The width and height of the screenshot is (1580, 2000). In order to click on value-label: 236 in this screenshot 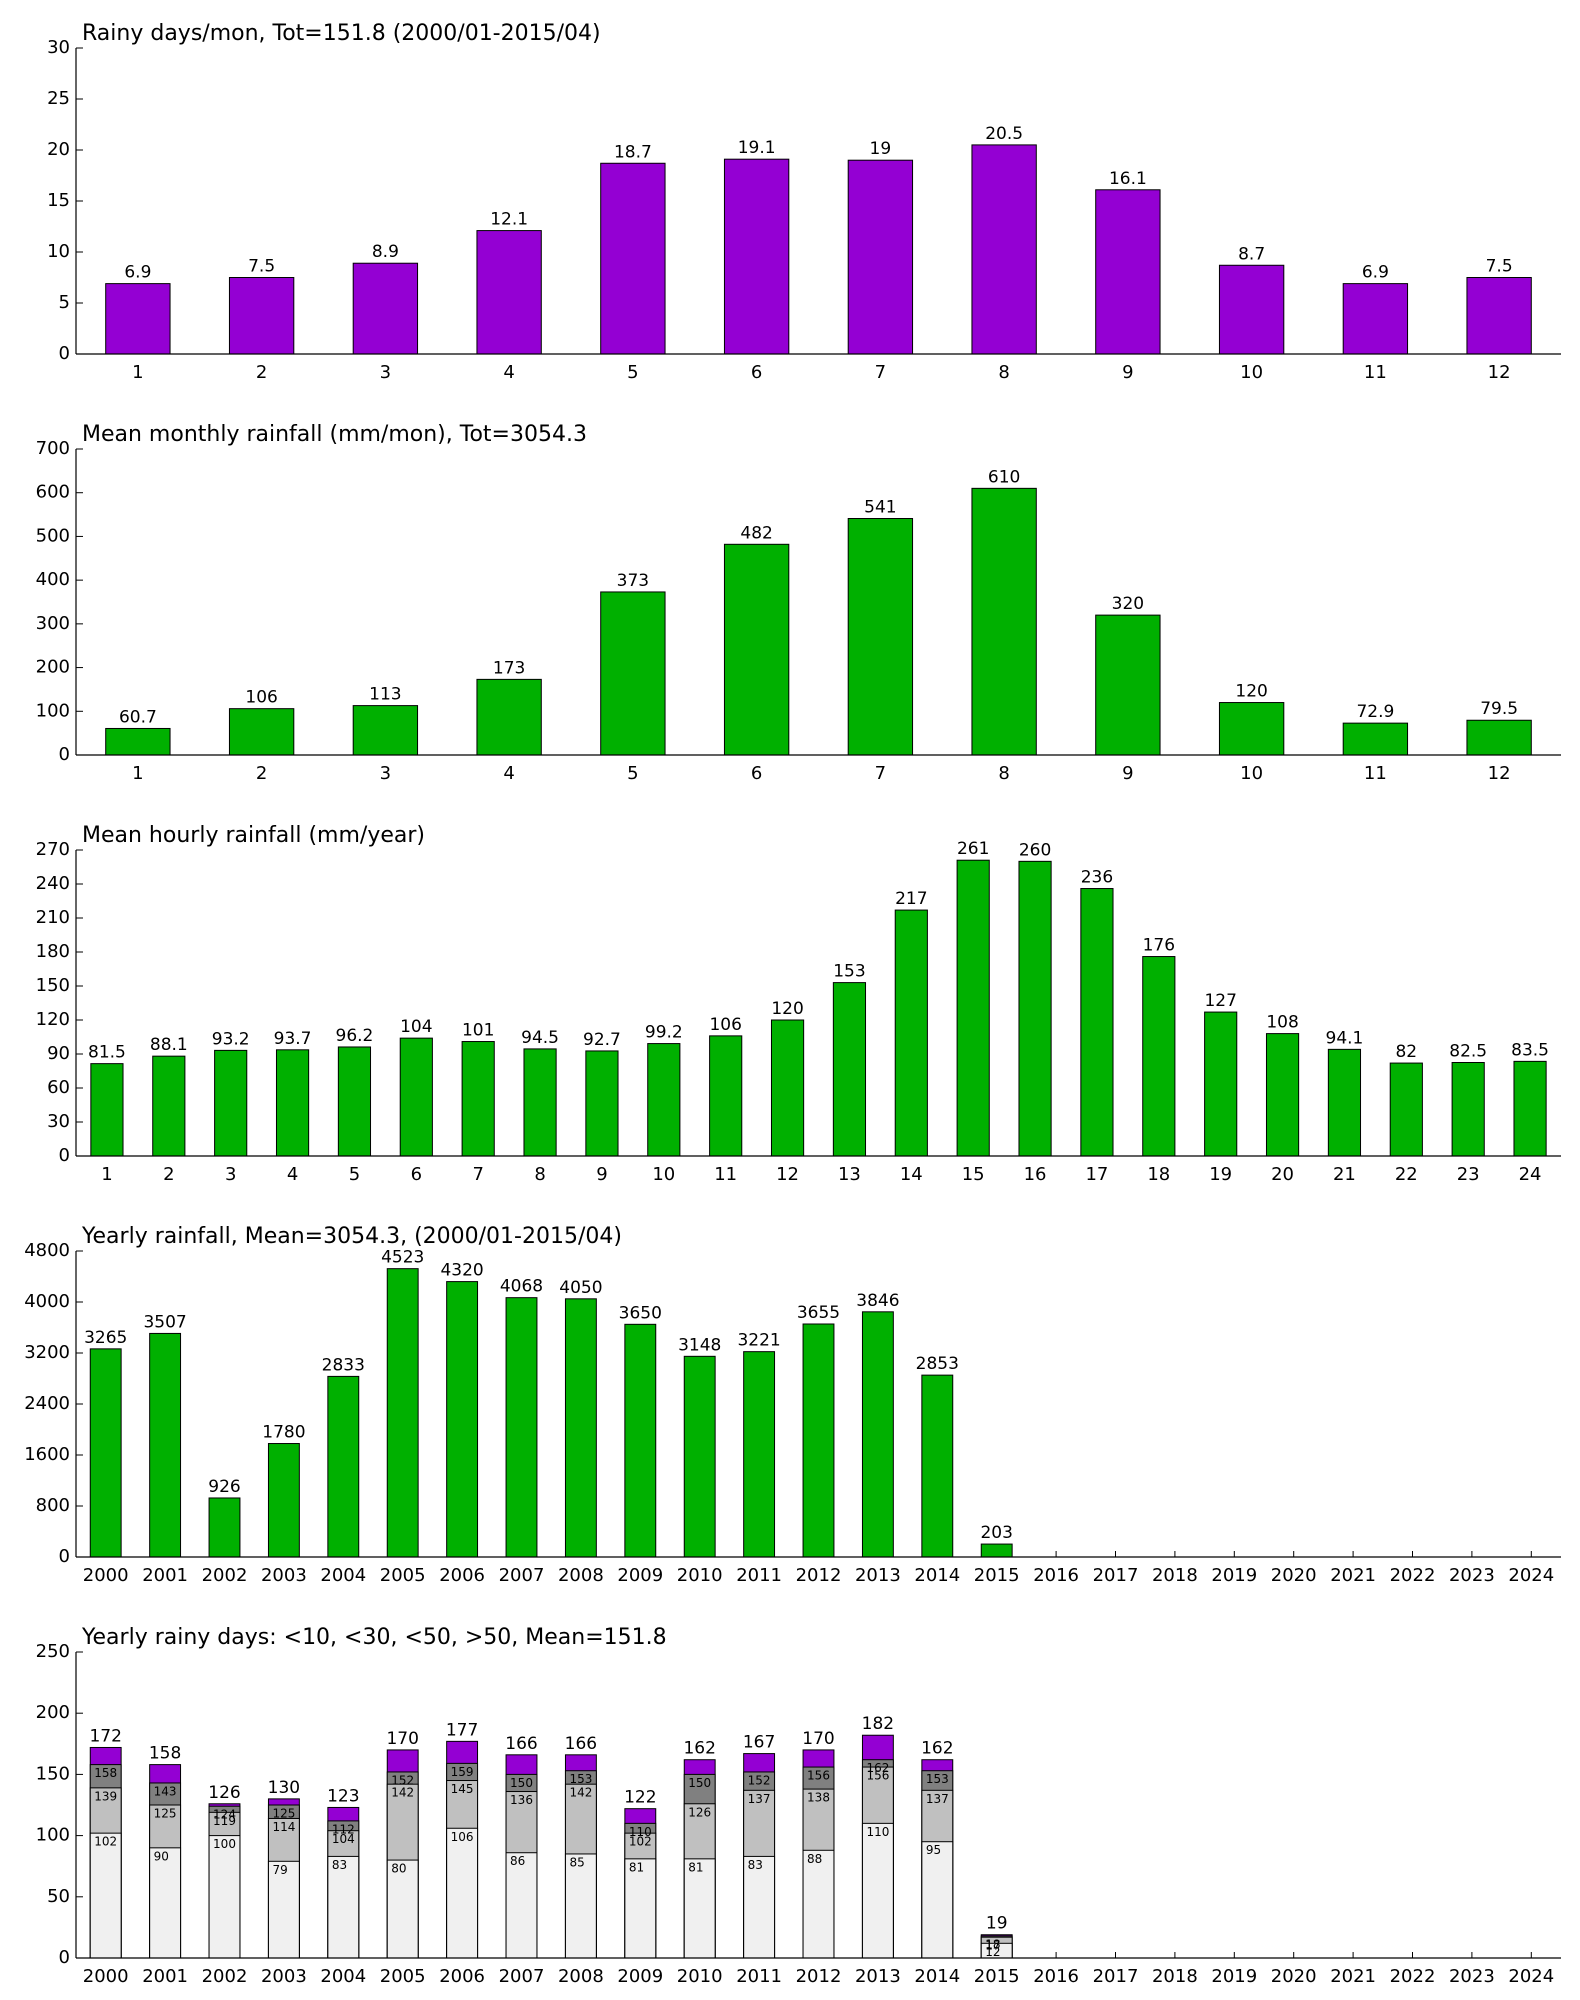, I will do `click(1097, 878)`.